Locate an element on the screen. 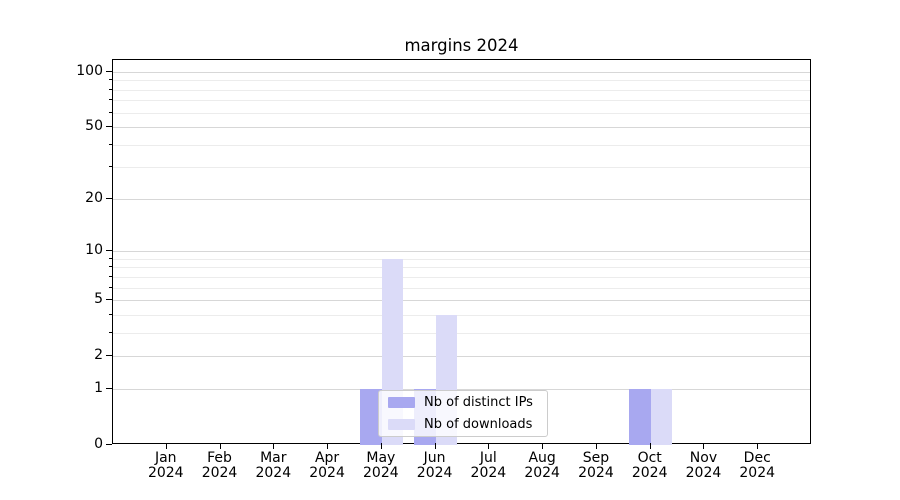 This screenshot has height=500, width=900. x-tick-label: Jun 2024 is located at coordinates (435, 466).